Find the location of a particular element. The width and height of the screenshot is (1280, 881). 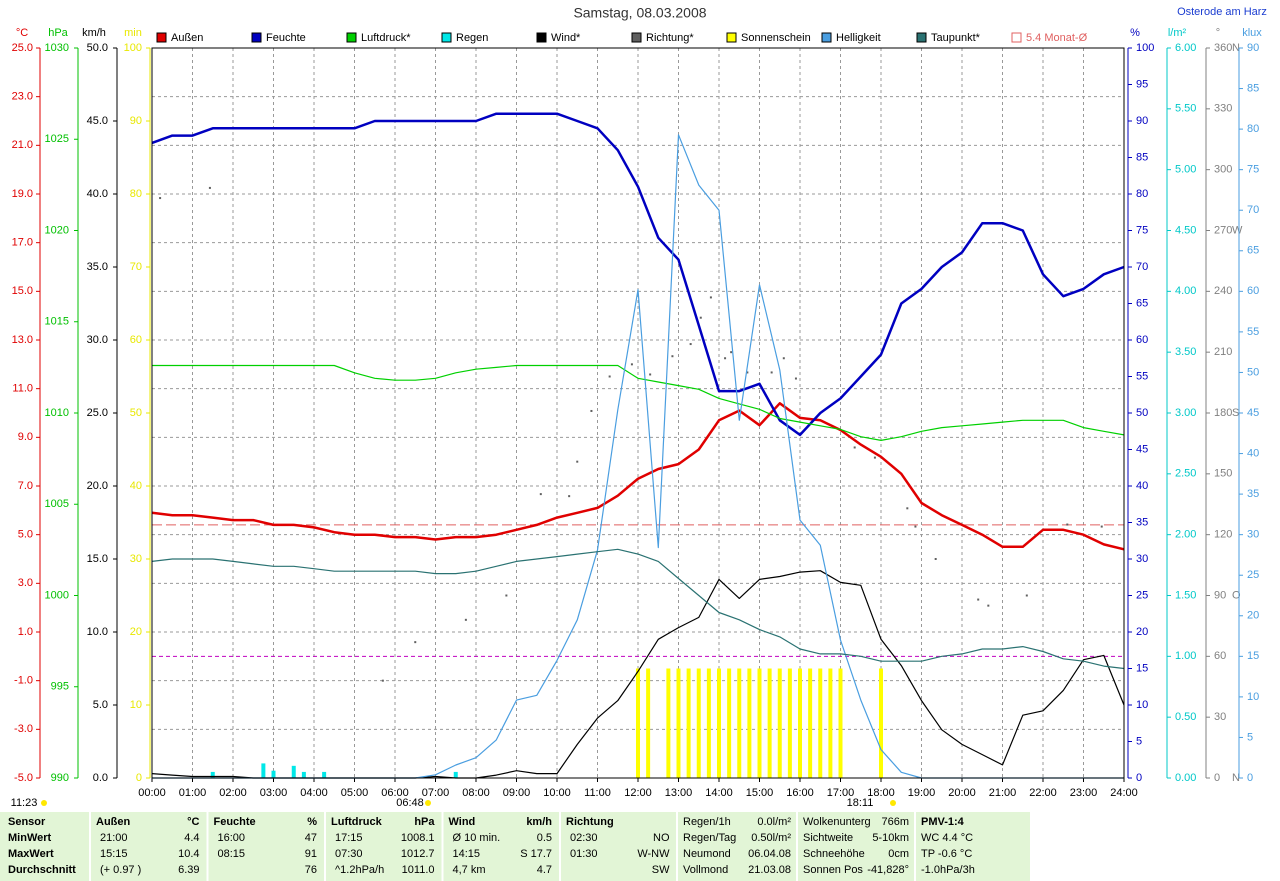

axis-title: hPa is located at coordinates (58, 33).